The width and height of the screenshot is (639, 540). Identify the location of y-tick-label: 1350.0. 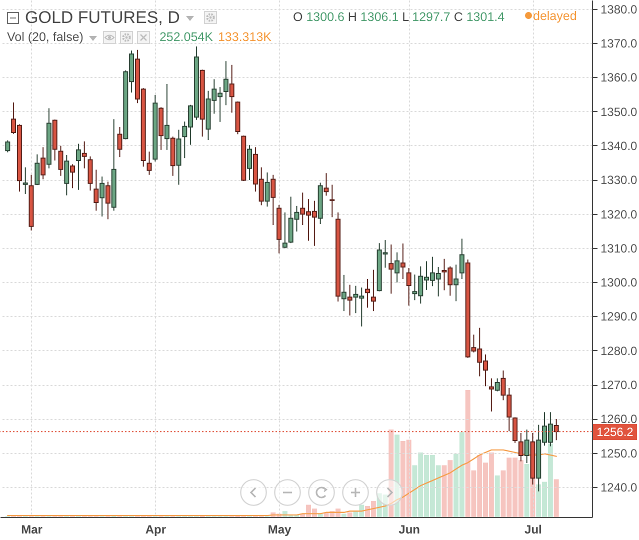
(619, 111).